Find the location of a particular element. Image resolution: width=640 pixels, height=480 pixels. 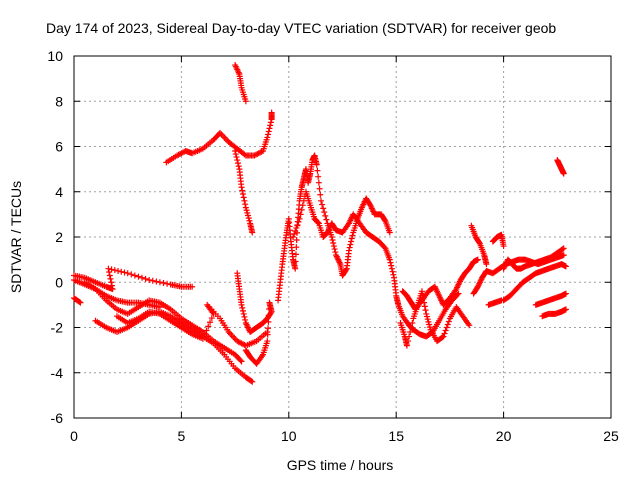

y-tick-label: 10 is located at coordinates (55, 56).